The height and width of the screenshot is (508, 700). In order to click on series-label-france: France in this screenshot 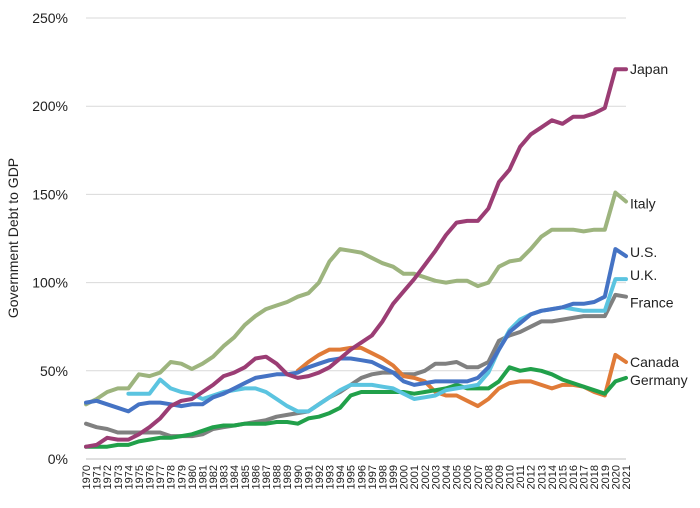, I will do `click(652, 303)`.